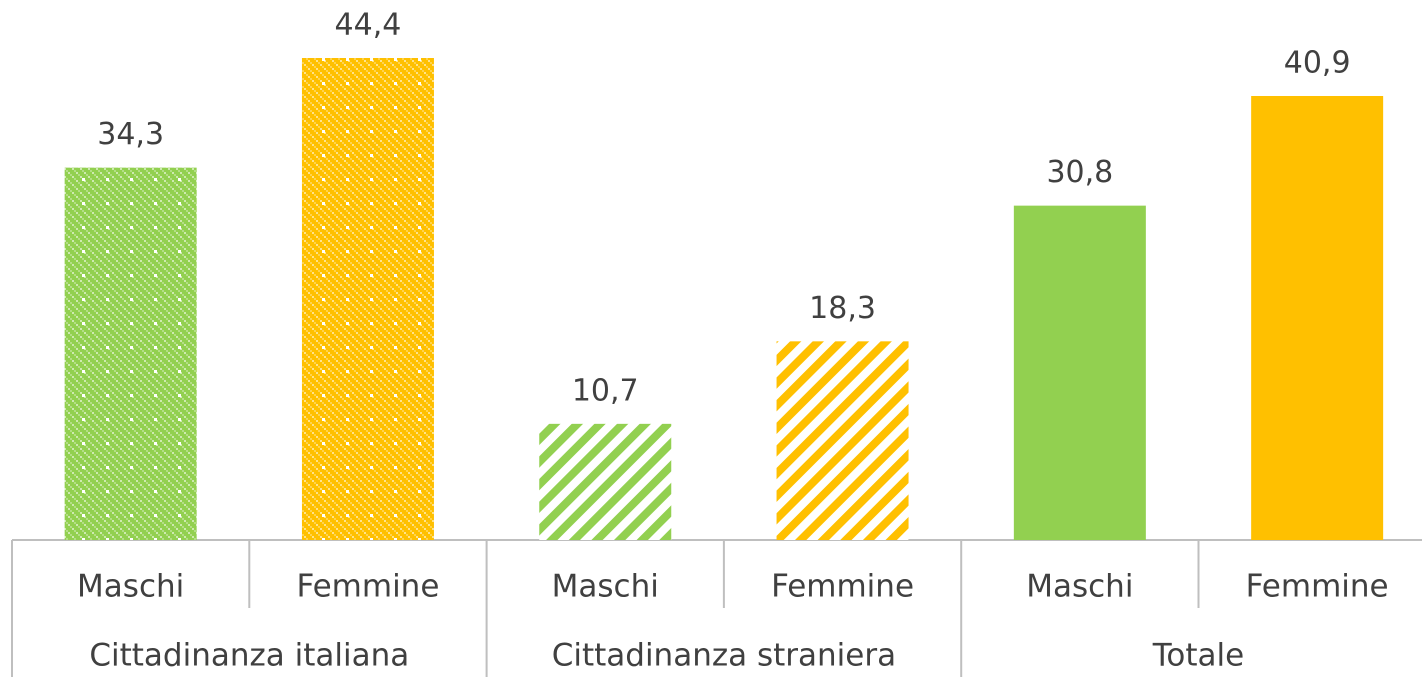  Describe the element at coordinates (605, 390) in the screenshot. I see `data-label: 10,7` at that location.